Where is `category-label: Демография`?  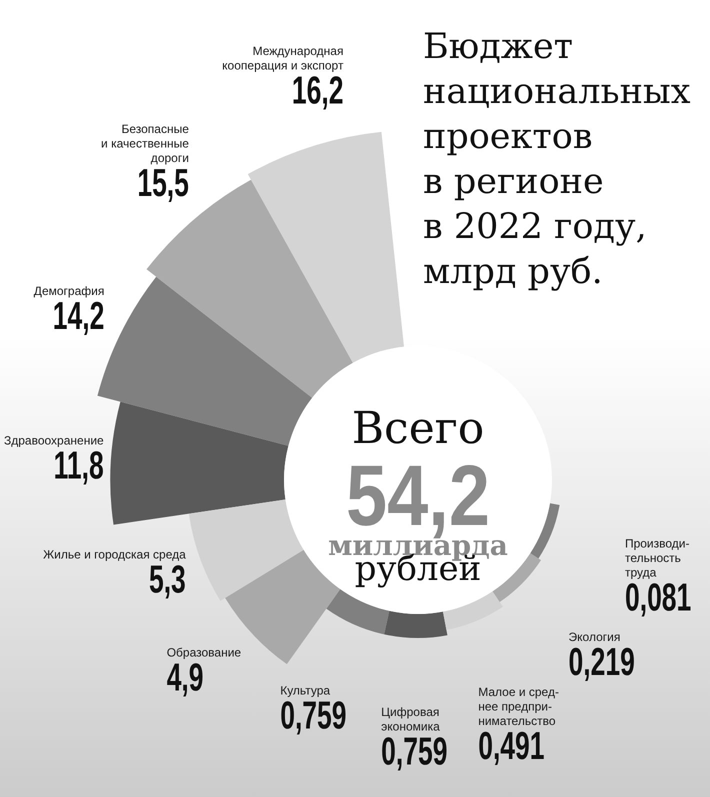 category-label: Демография is located at coordinates (69, 291).